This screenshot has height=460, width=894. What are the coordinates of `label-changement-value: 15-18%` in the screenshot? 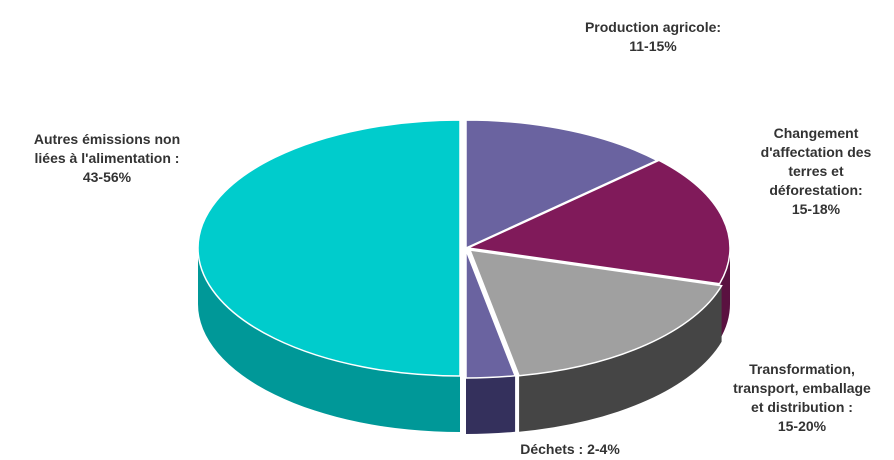 It's located at (816, 209).